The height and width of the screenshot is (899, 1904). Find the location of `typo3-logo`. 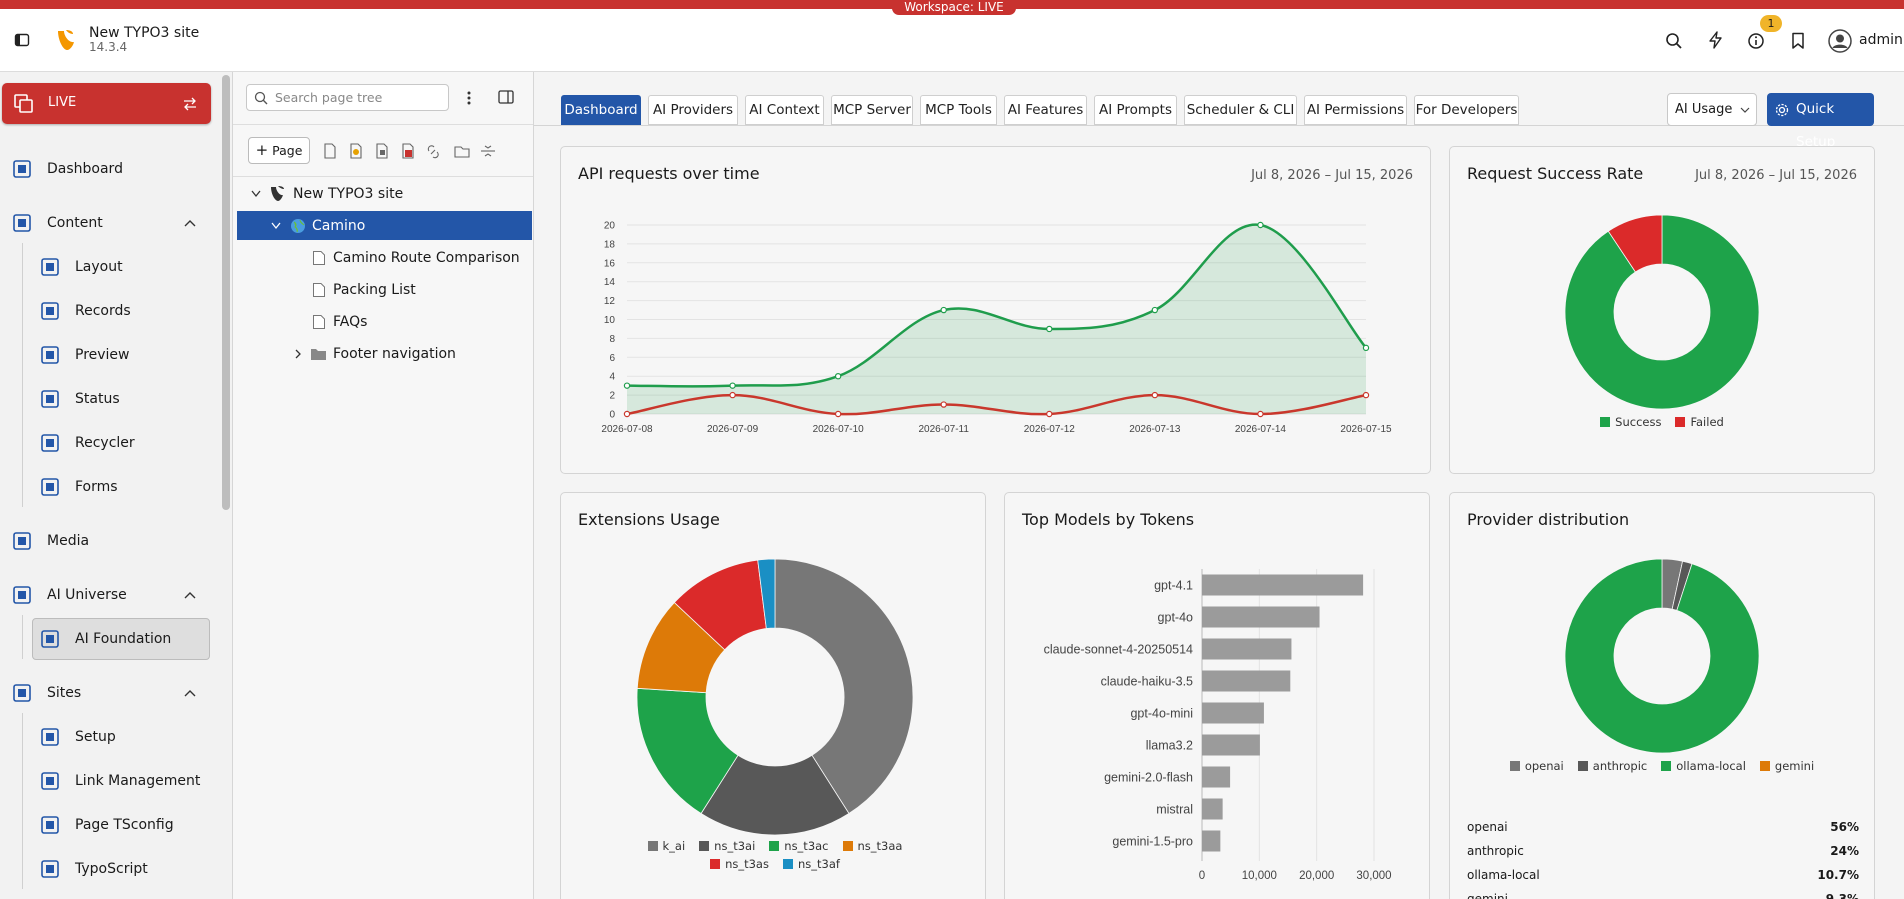

typo3-logo is located at coordinates (65, 40).